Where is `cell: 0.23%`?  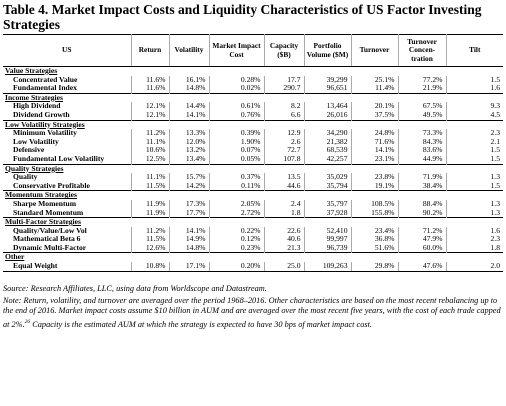
cell: 0.23% is located at coordinates (237, 248).